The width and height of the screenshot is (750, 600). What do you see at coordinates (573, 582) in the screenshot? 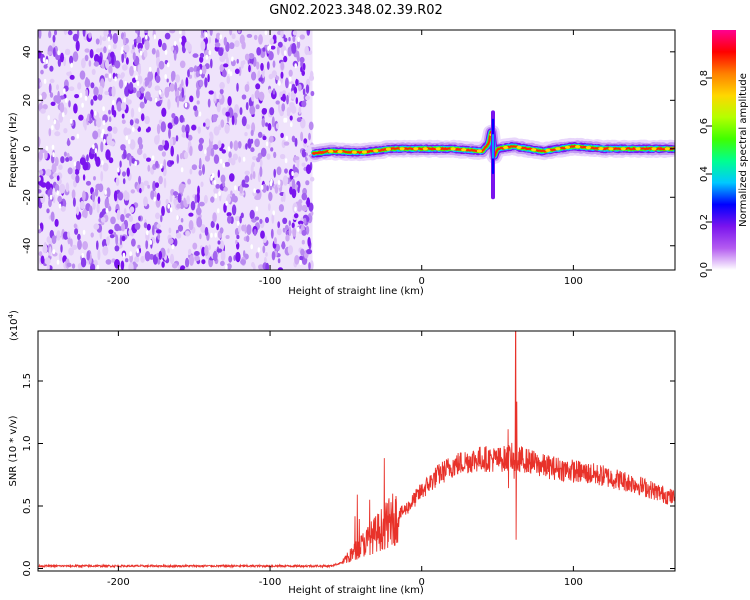
I see `x-tick-label: 100` at bounding box center [573, 582].